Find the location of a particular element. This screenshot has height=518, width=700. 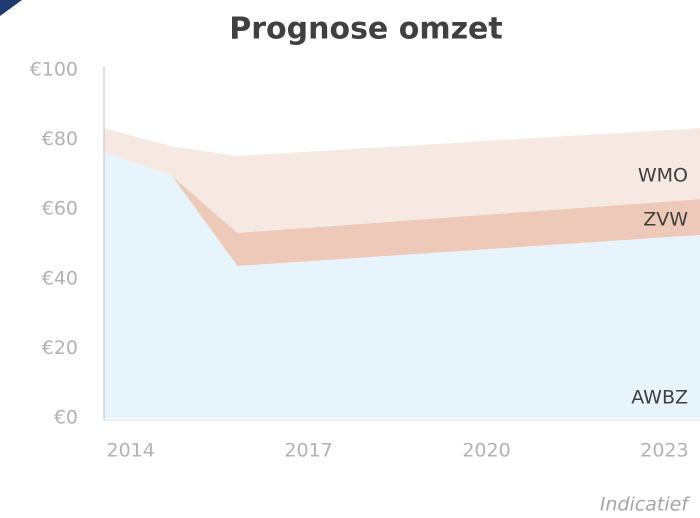

series-label: AWBZ is located at coordinates (659, 398).